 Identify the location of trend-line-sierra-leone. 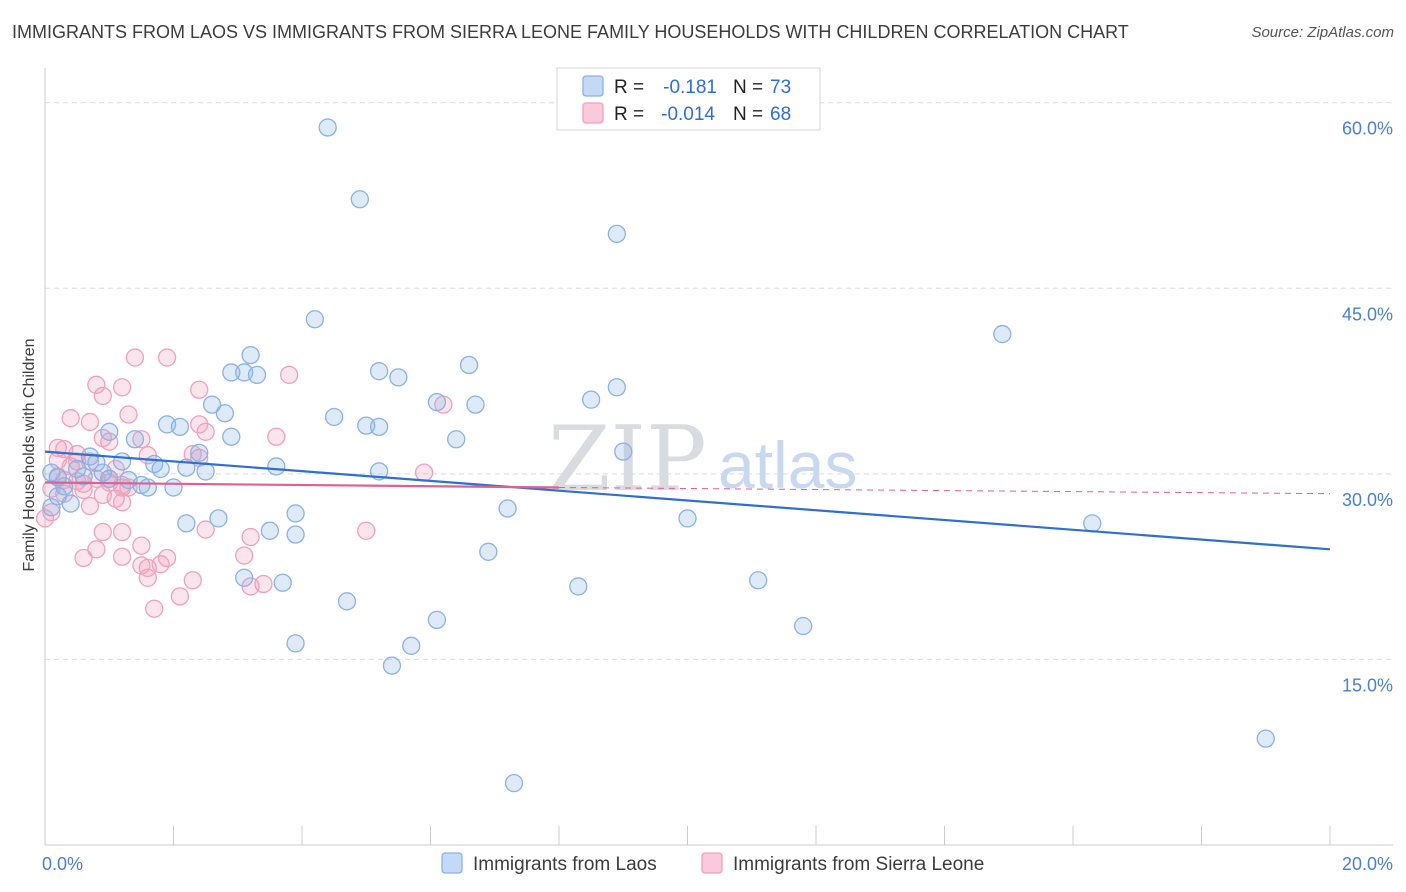
(302, 485).